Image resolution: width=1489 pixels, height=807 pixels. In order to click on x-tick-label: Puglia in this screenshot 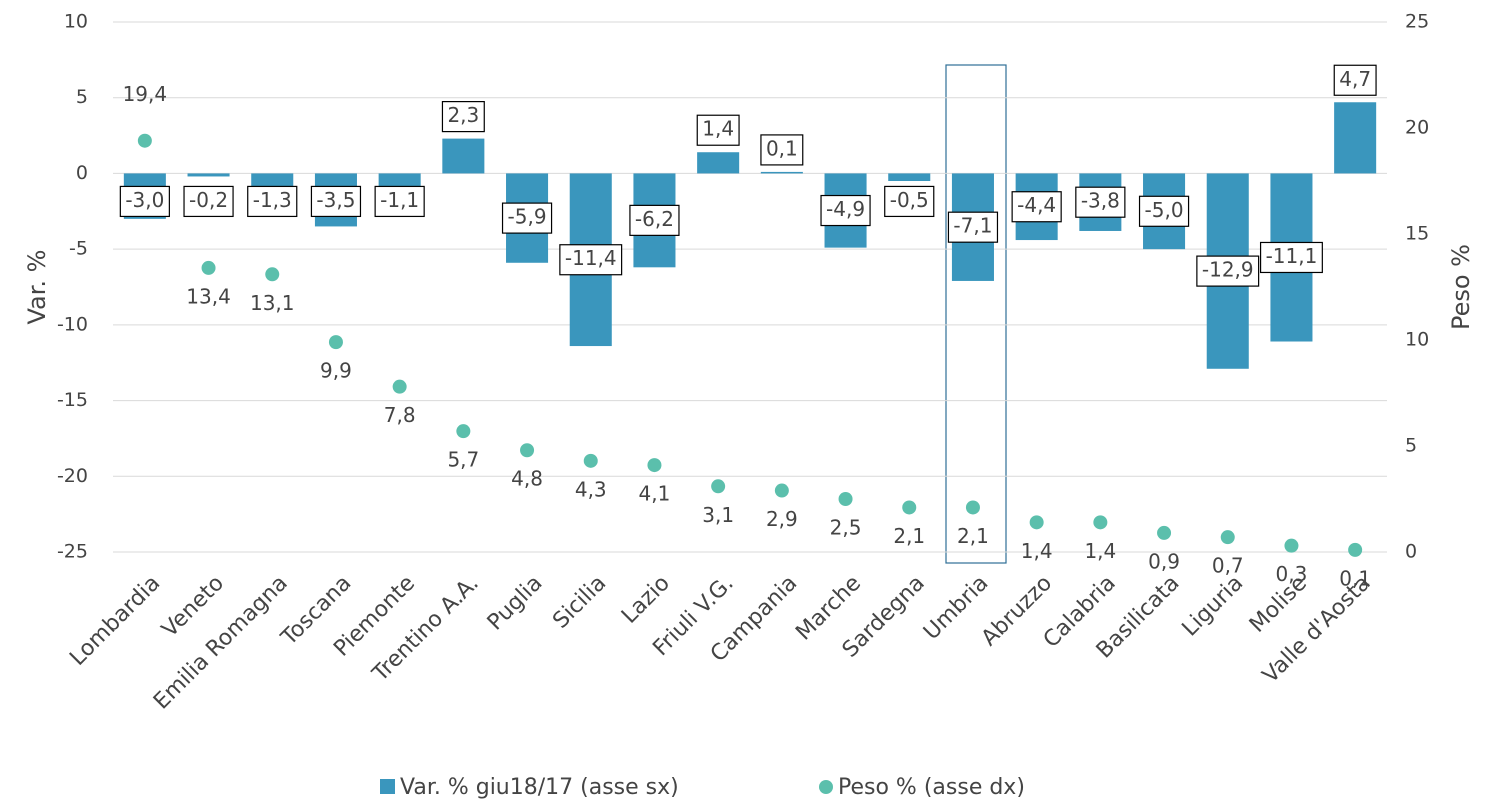, I will do `click(515, 603)`.